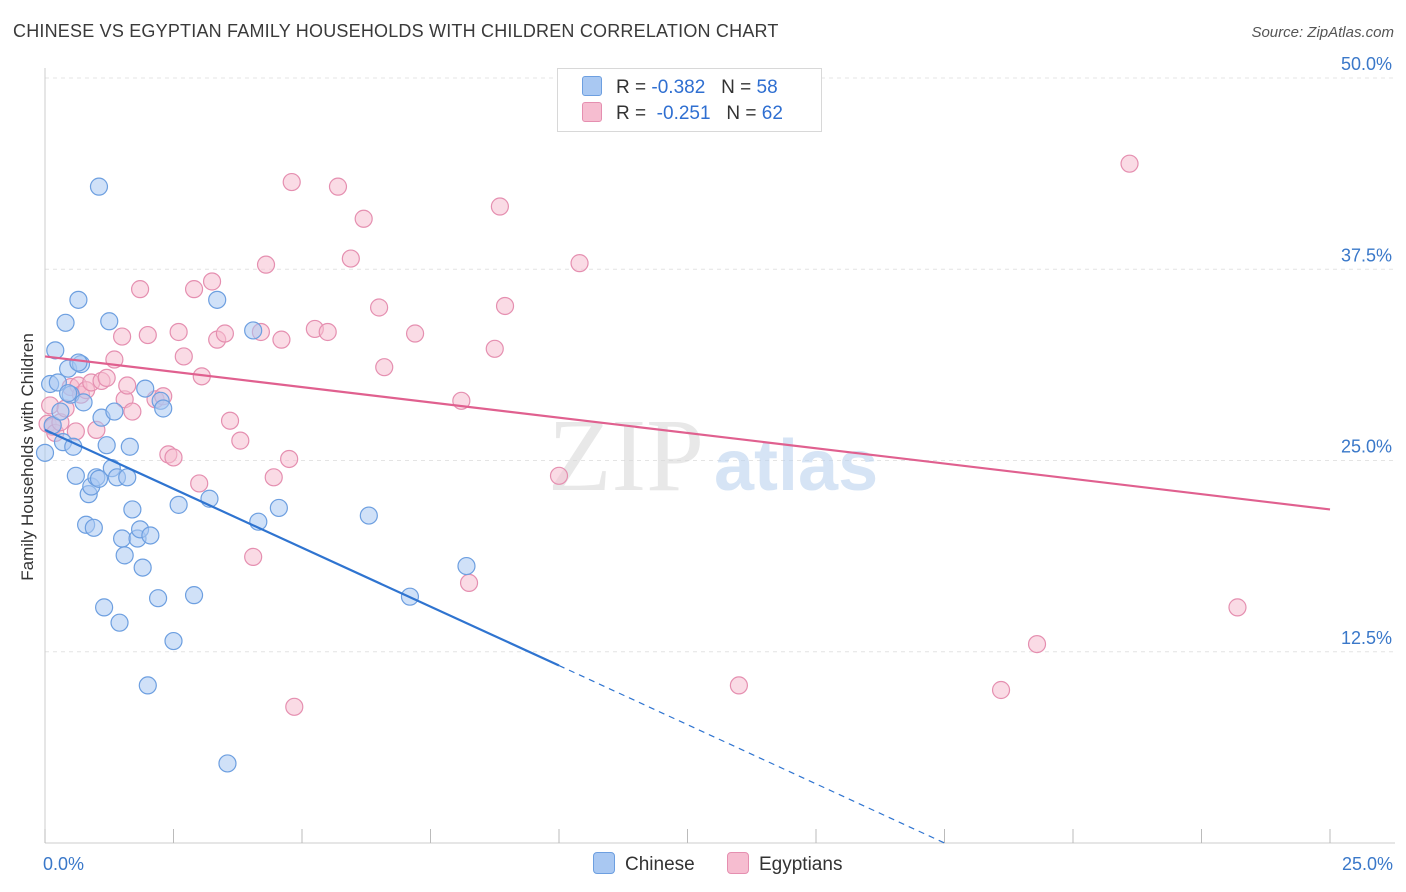  Describe the element at coordinates (718, 864) in the screenshot. I see `x-tick-labels: 0.0% 25.0%` at that location.